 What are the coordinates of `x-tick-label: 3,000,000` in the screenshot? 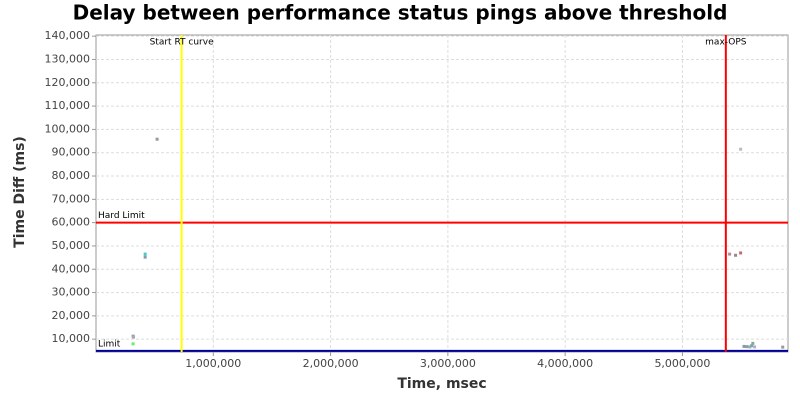 It's located at (448, 363).